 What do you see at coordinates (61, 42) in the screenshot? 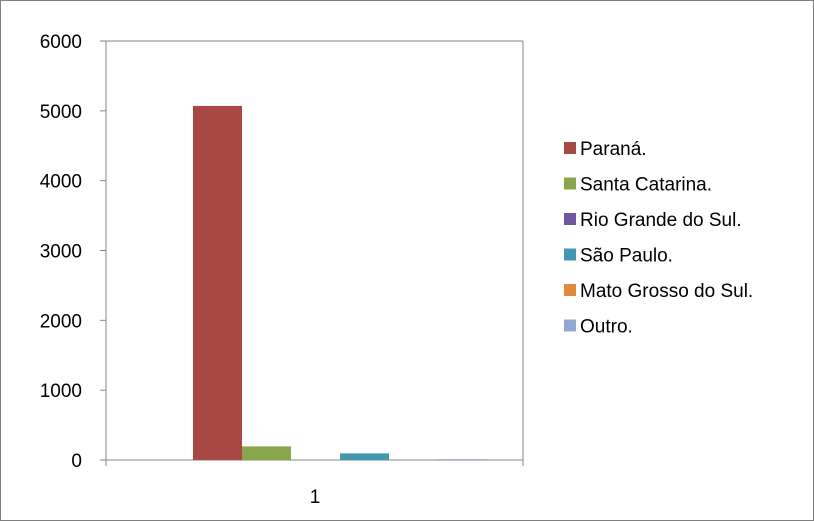
I see `y-tick-label: 6000` at bounding box center [61, 42].